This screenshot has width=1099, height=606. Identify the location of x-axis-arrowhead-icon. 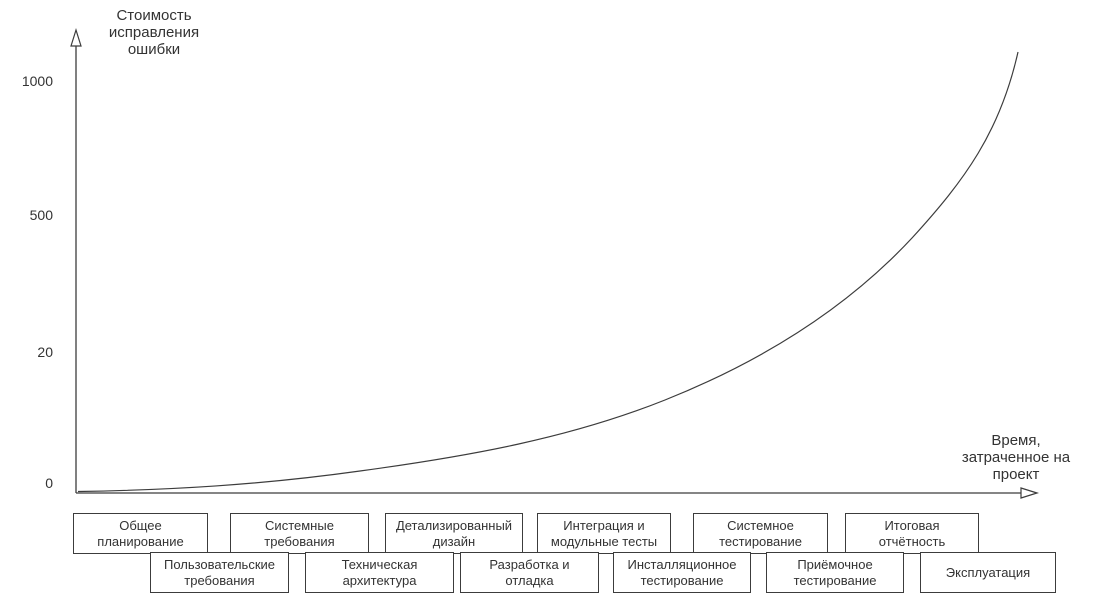
(1030, 493).